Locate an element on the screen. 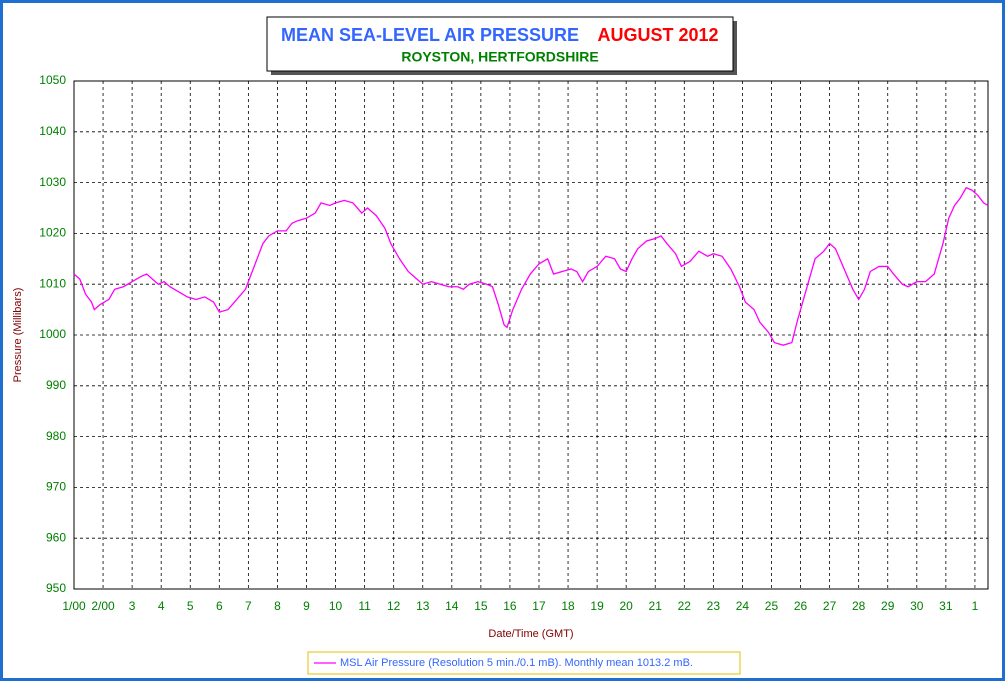  x-tick-label: 23 is located at coordinates (714, 606).